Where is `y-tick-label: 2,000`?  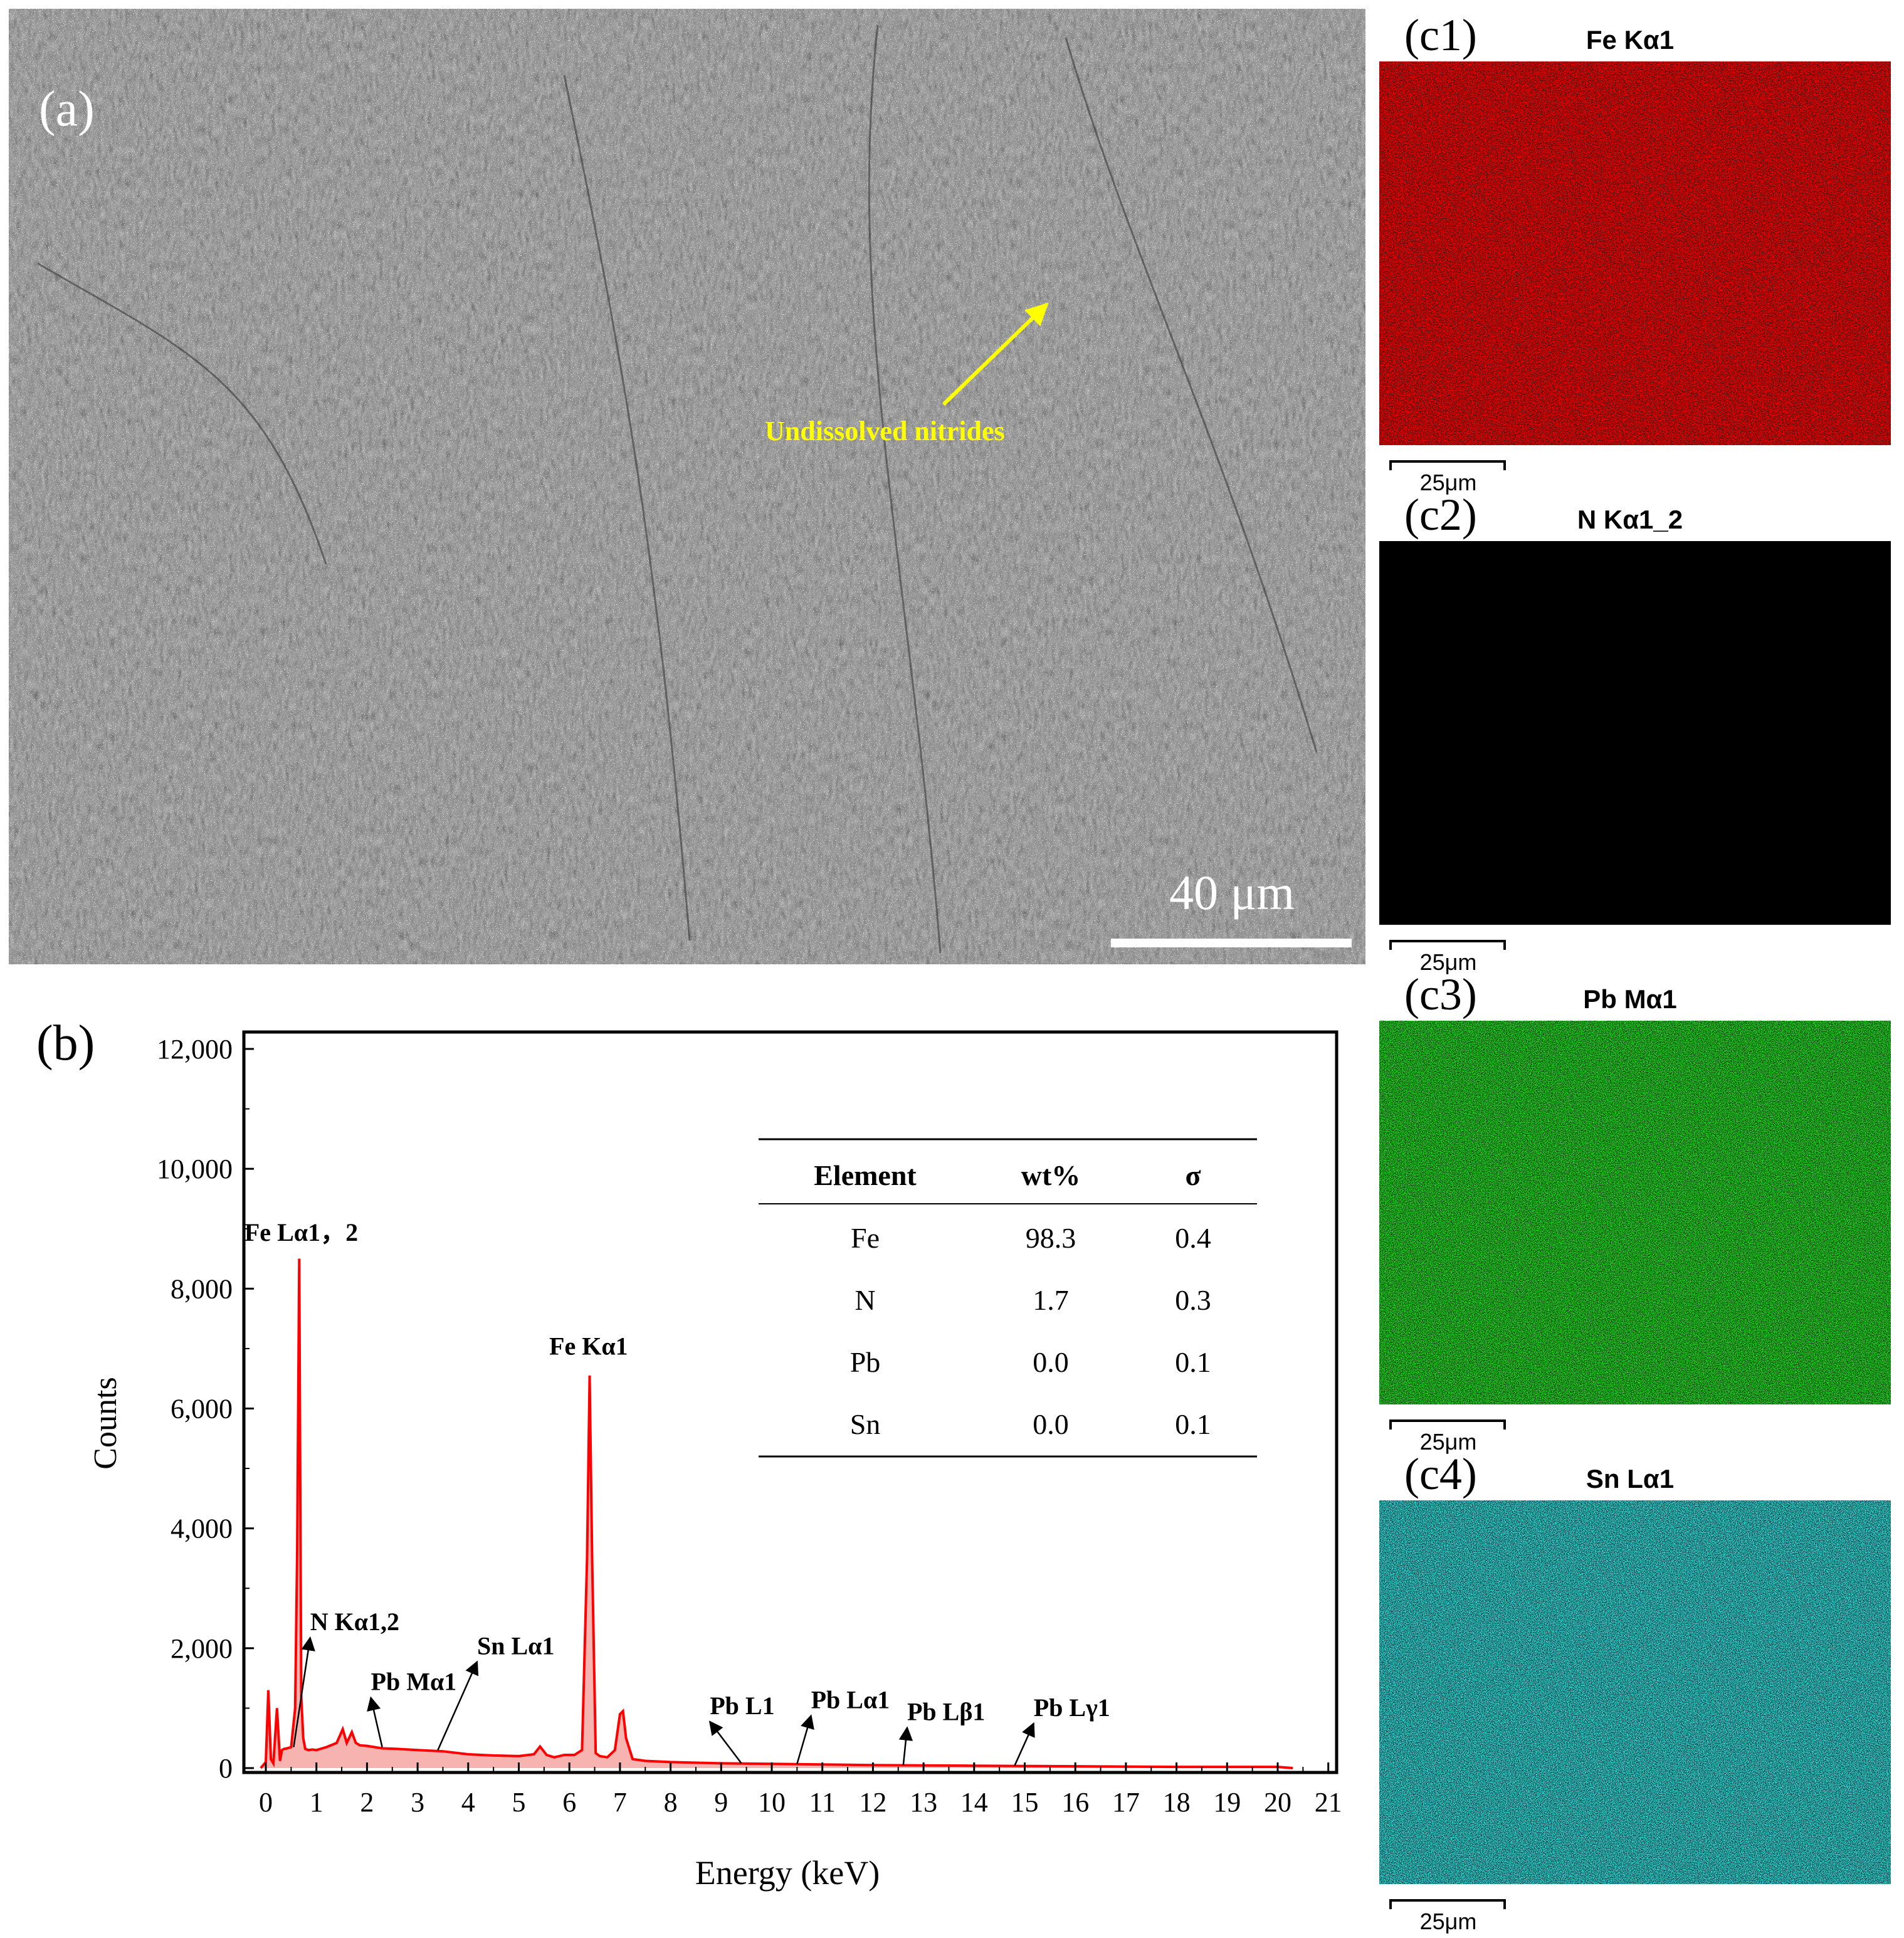
y-tick-label: 2,000 is located at coordinates (202, 1649).